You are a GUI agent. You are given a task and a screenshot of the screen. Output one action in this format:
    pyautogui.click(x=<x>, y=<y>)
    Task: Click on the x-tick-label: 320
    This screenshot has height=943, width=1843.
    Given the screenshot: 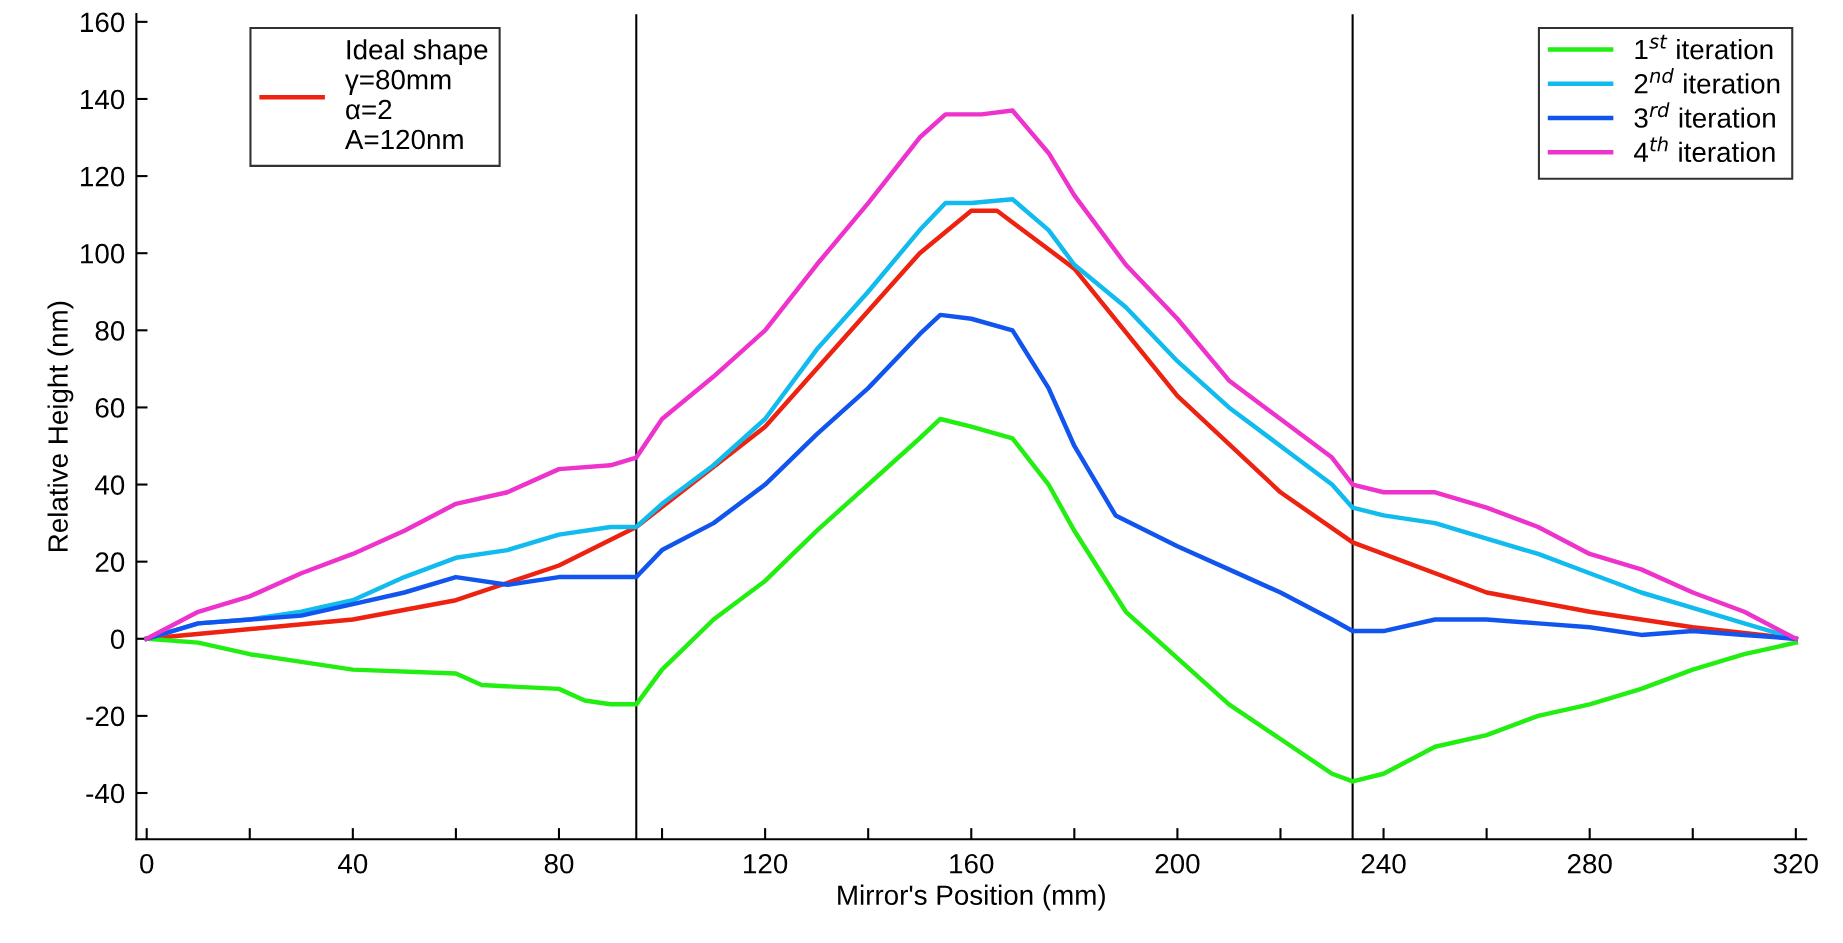 What is the action you would take?
    pyautogui.click(x=1795, y=863)
    